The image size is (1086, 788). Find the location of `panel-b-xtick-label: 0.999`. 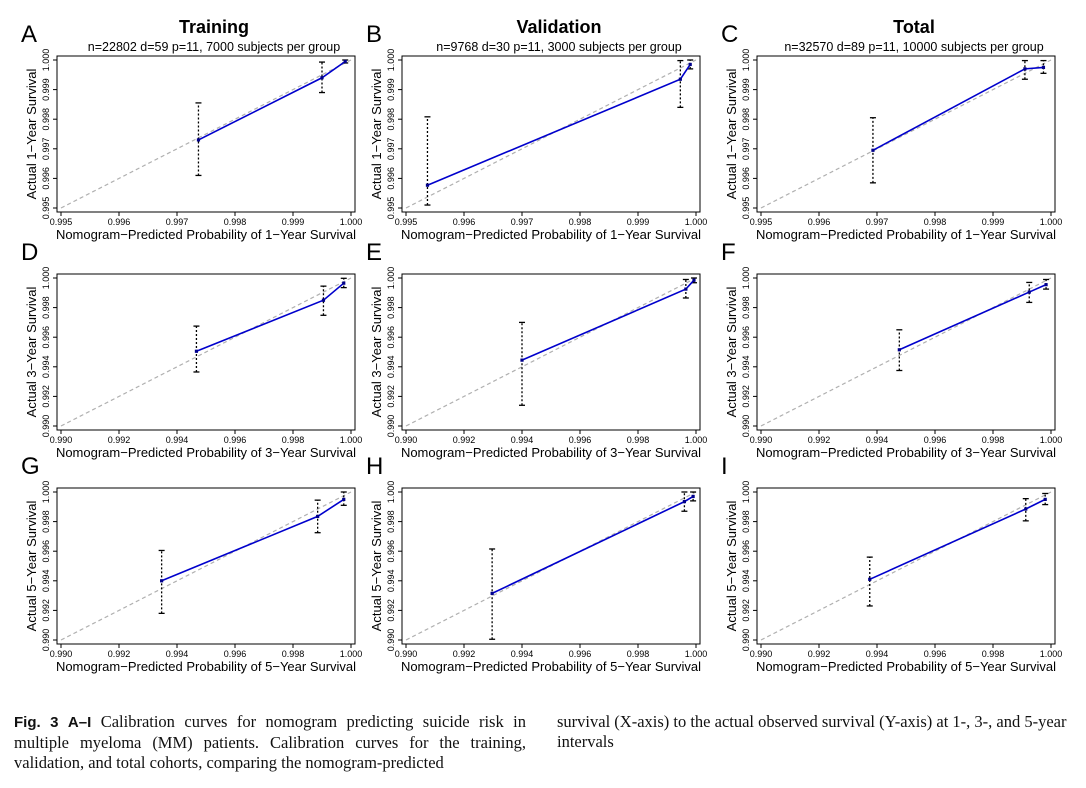

panel-b-xtick-label: 0.999 is located at coordinates (638, 222).